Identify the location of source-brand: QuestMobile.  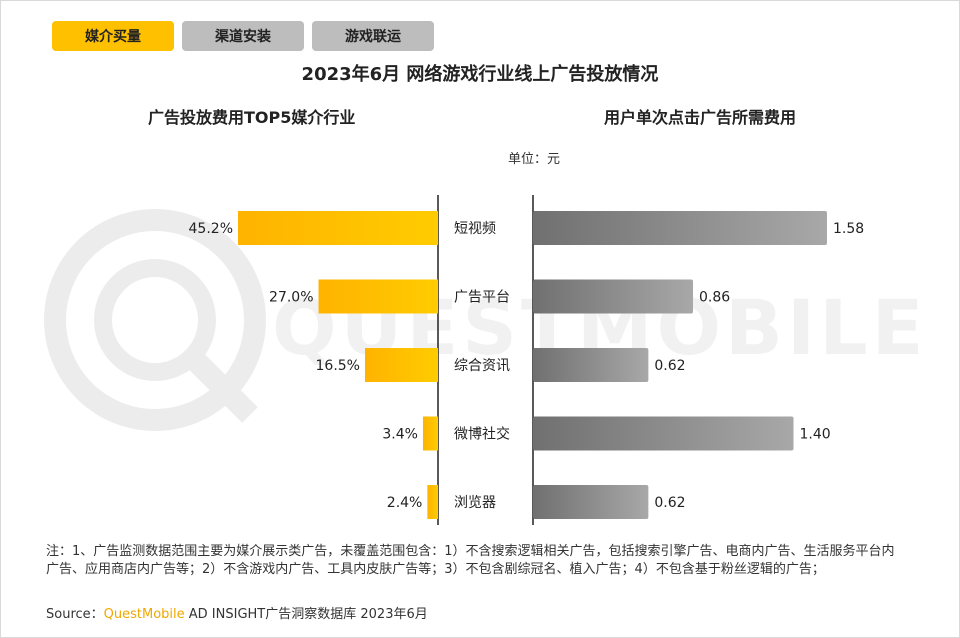
(144, 614).